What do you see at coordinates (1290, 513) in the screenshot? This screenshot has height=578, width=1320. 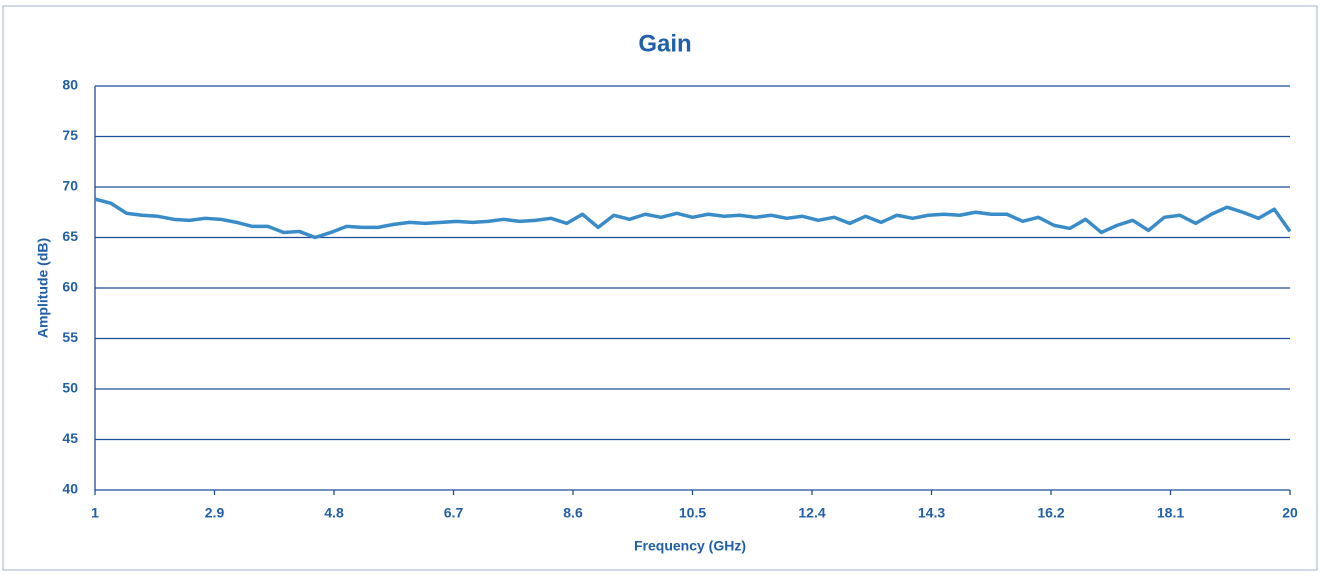 I see `x-tick-label: 20` at bounding box center [1290, 513].